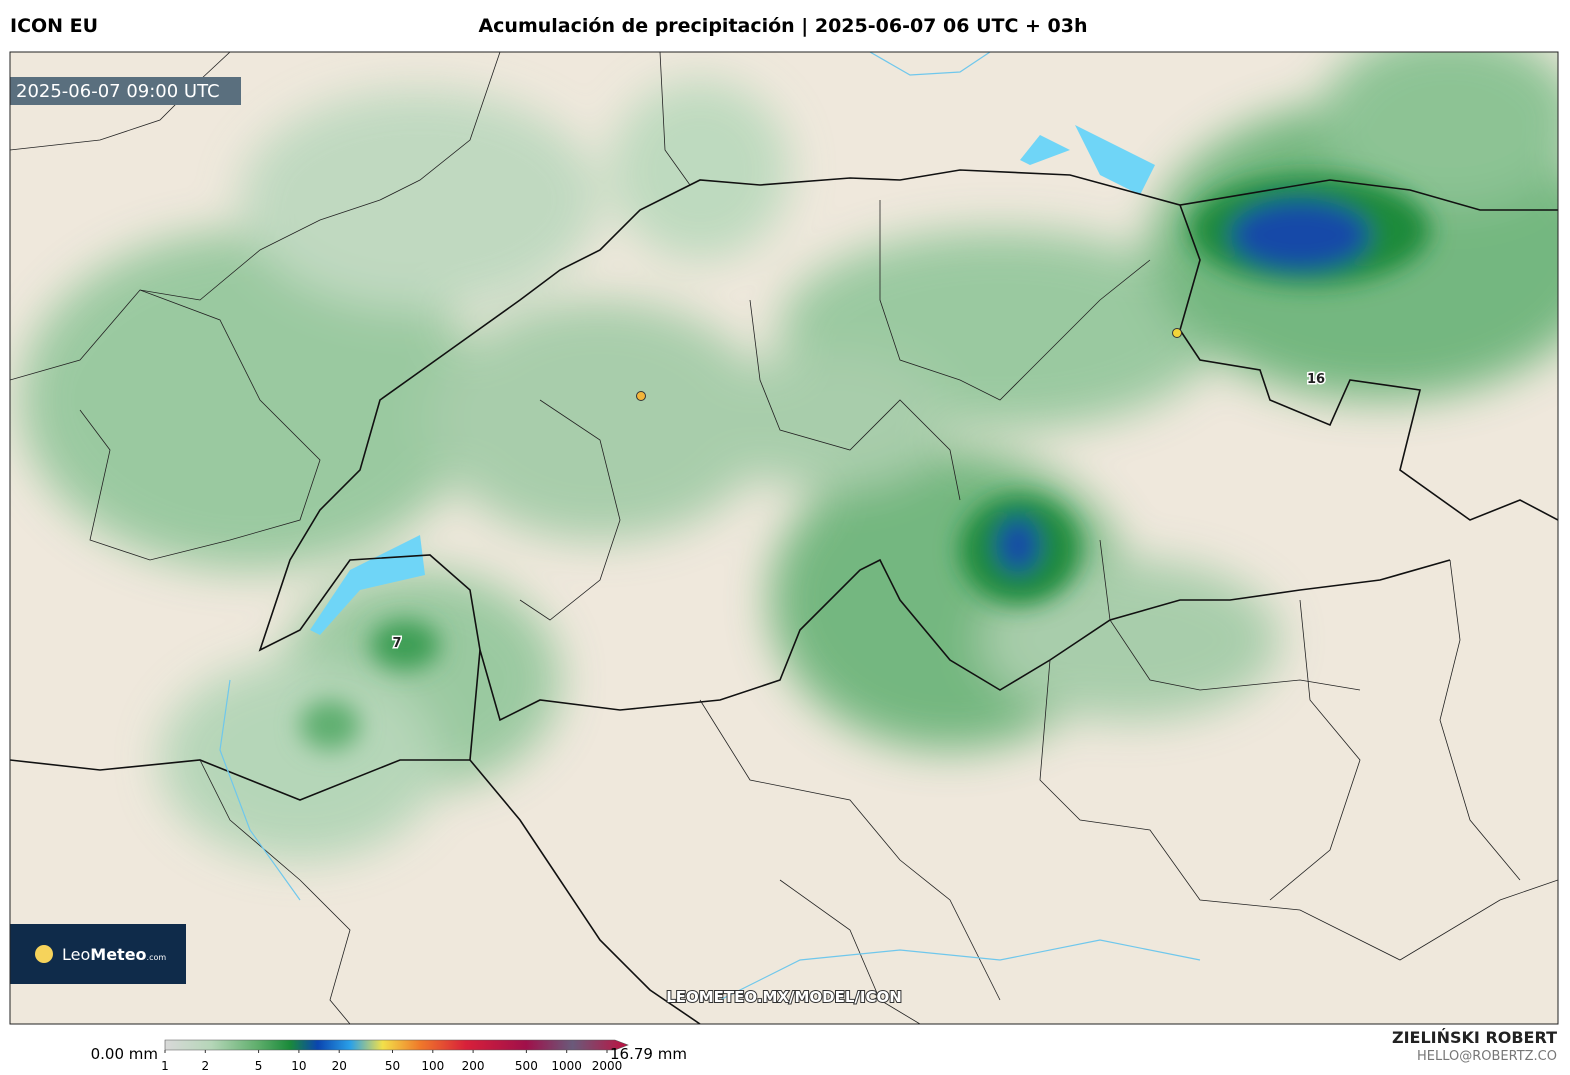  What do you see at coordinates (44, 954) in the screenshot?
I see `logo-sun` at bounding box center [44, 954].